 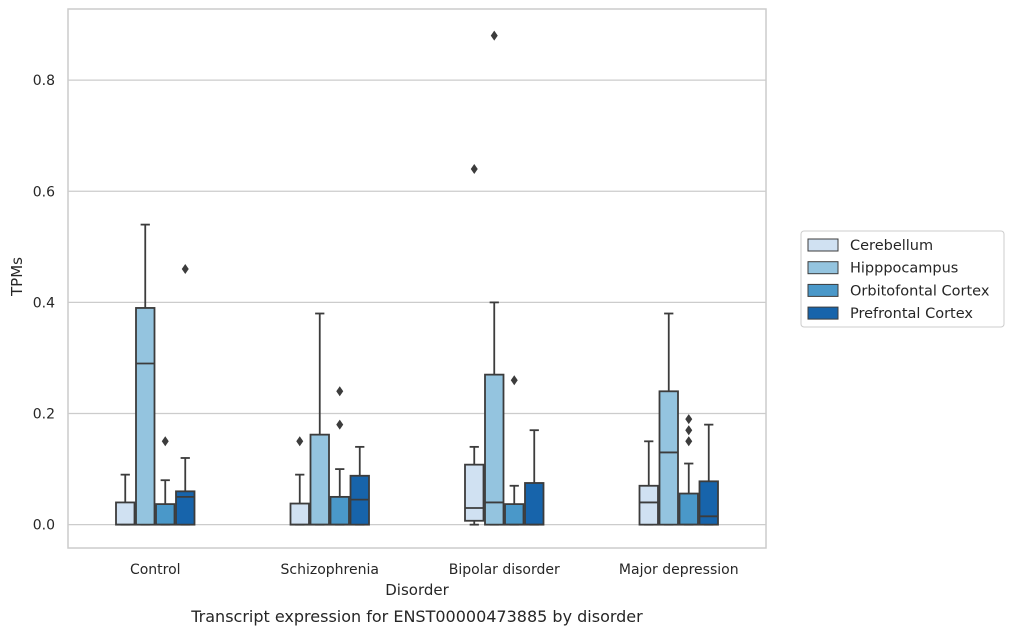 What do you see at coordinates (44, 192) in the screenshot?
I see `y-tick-label: 0.6` at bounding box center [44, 192].